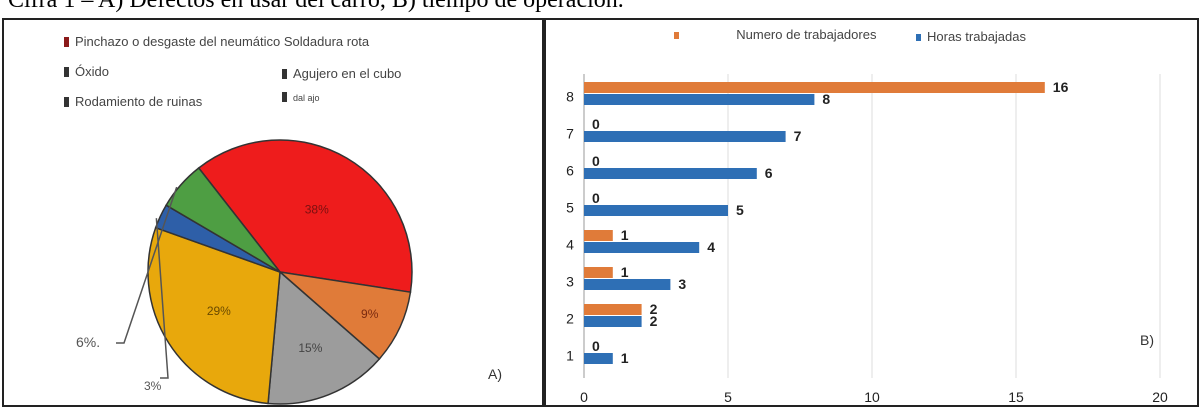 This screenshot has height=409, width=1199. What do you see at coordinates (570, 319) in the screenshot?
I see `y-tick-label: 2` at bounding box center [570, 319].